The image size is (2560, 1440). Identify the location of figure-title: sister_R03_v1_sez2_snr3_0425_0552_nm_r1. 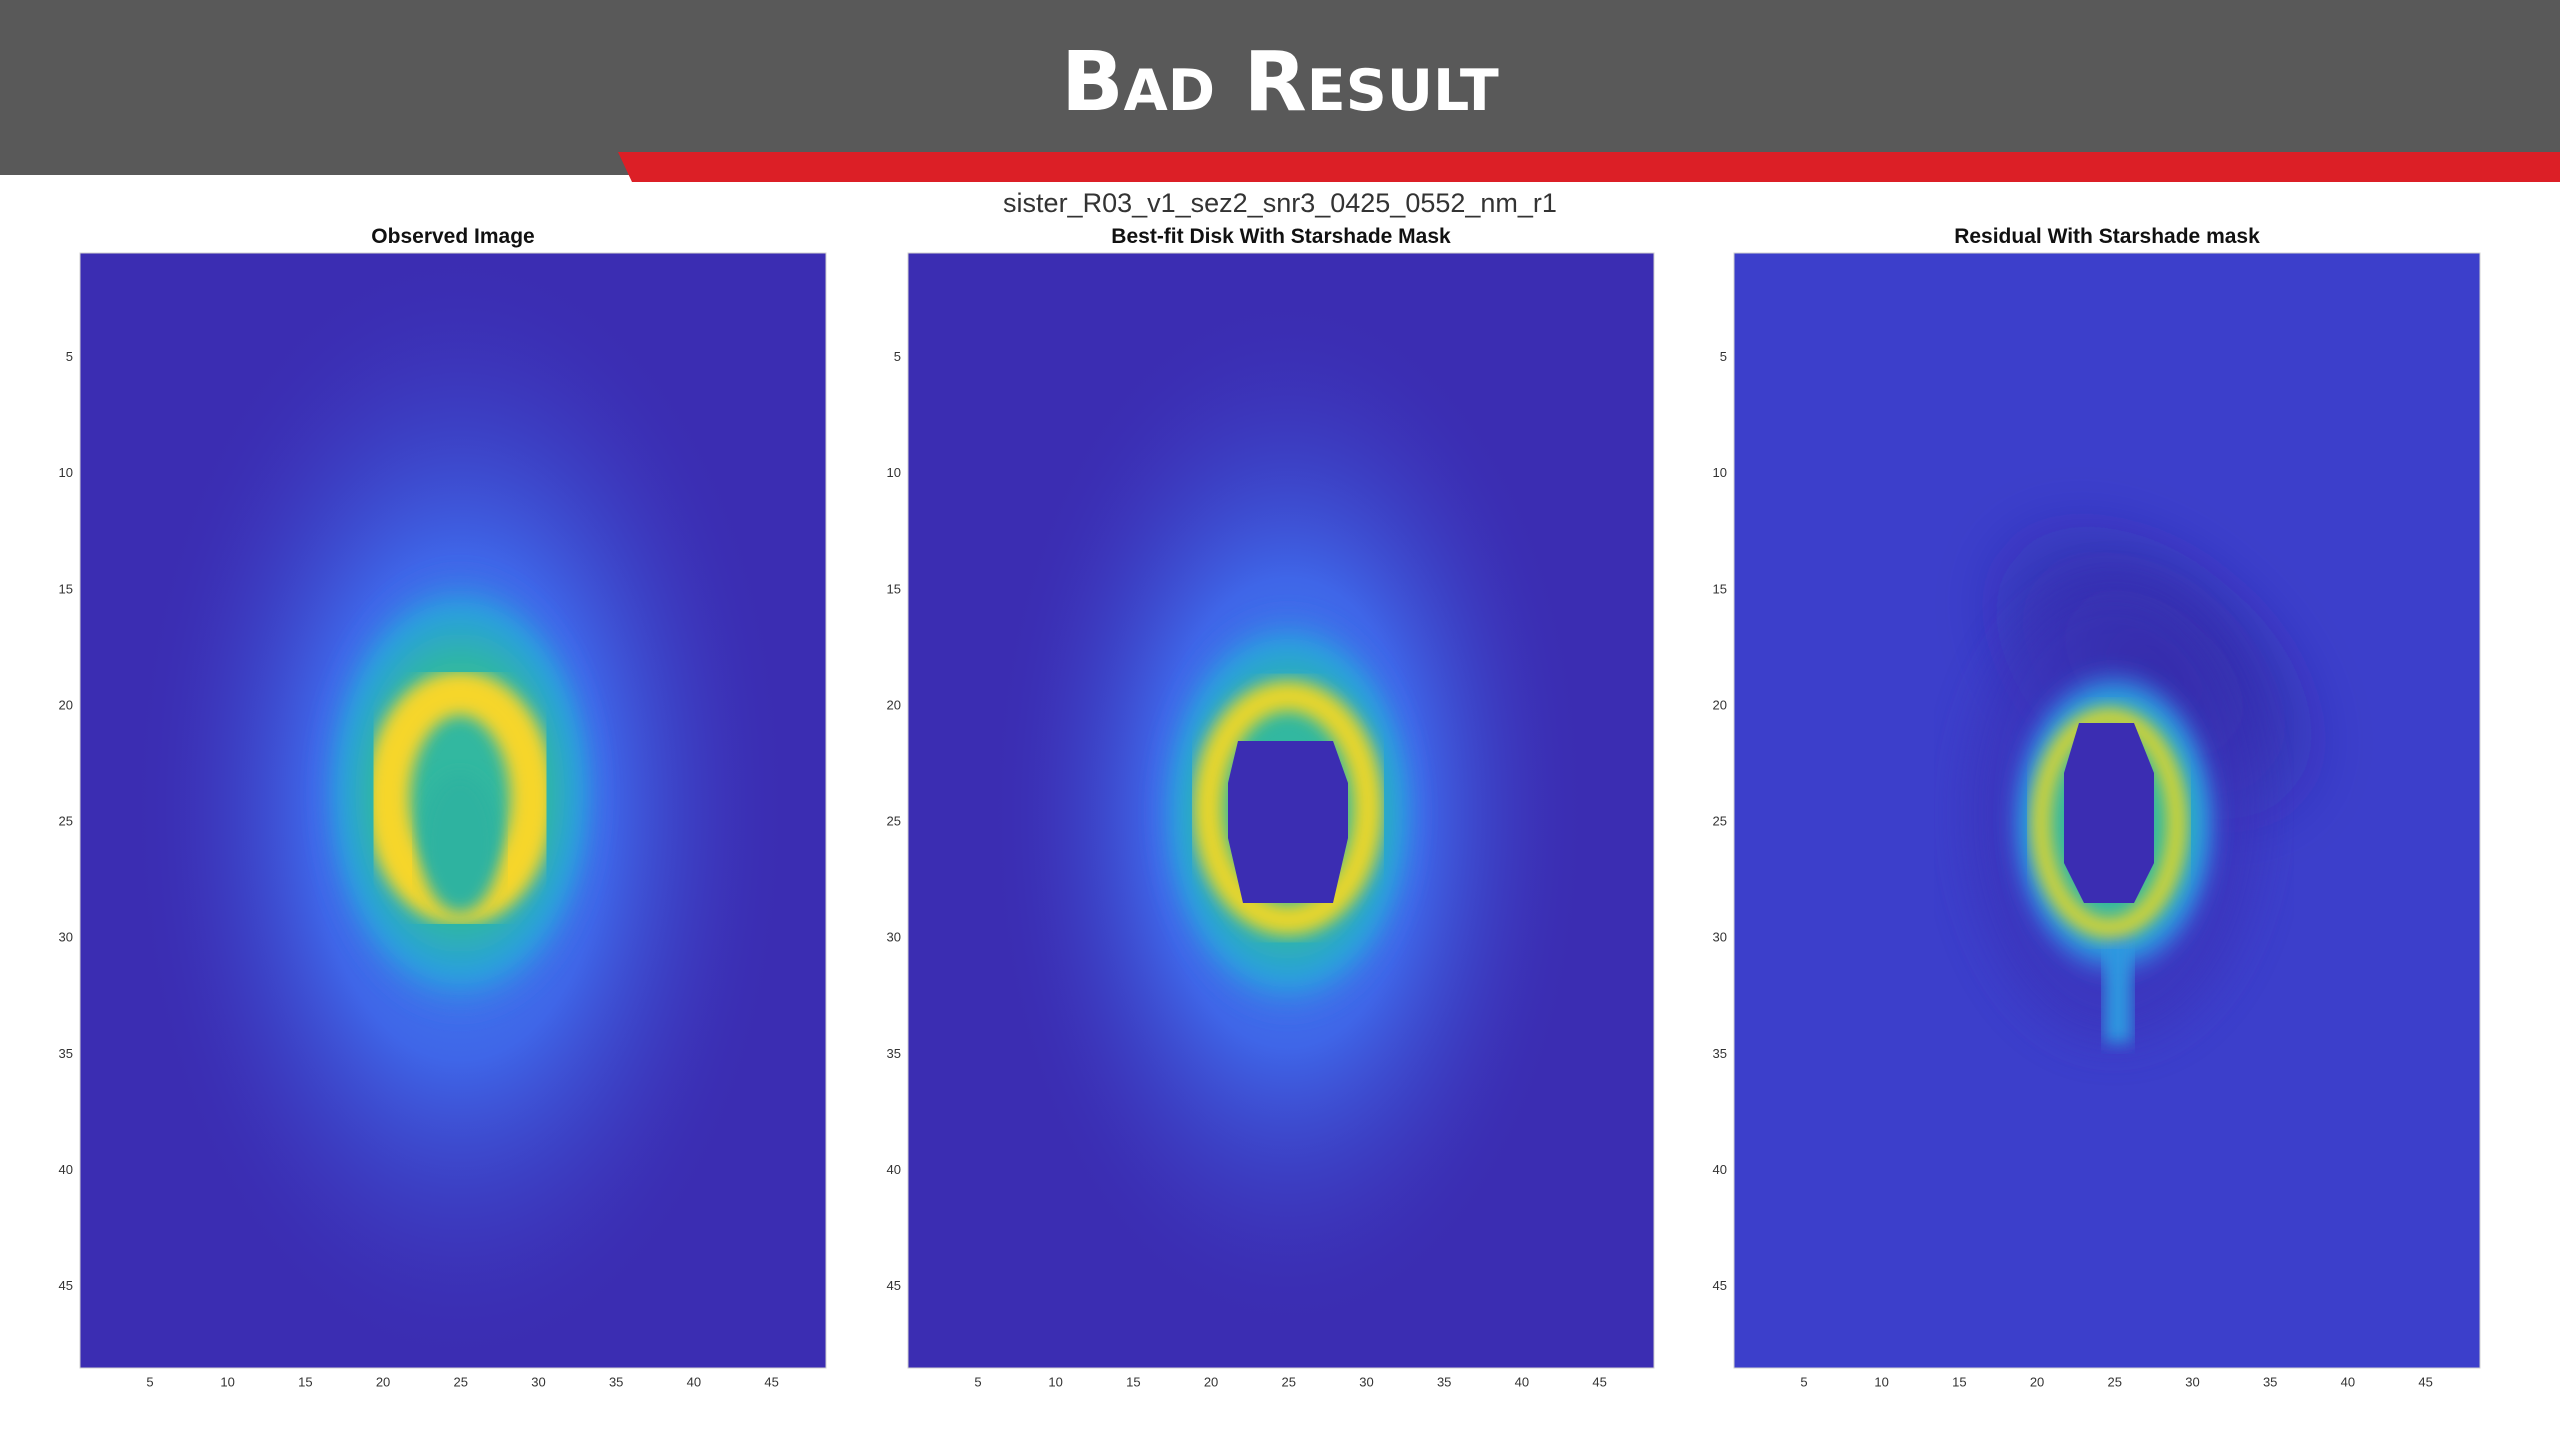
(1280, 203).